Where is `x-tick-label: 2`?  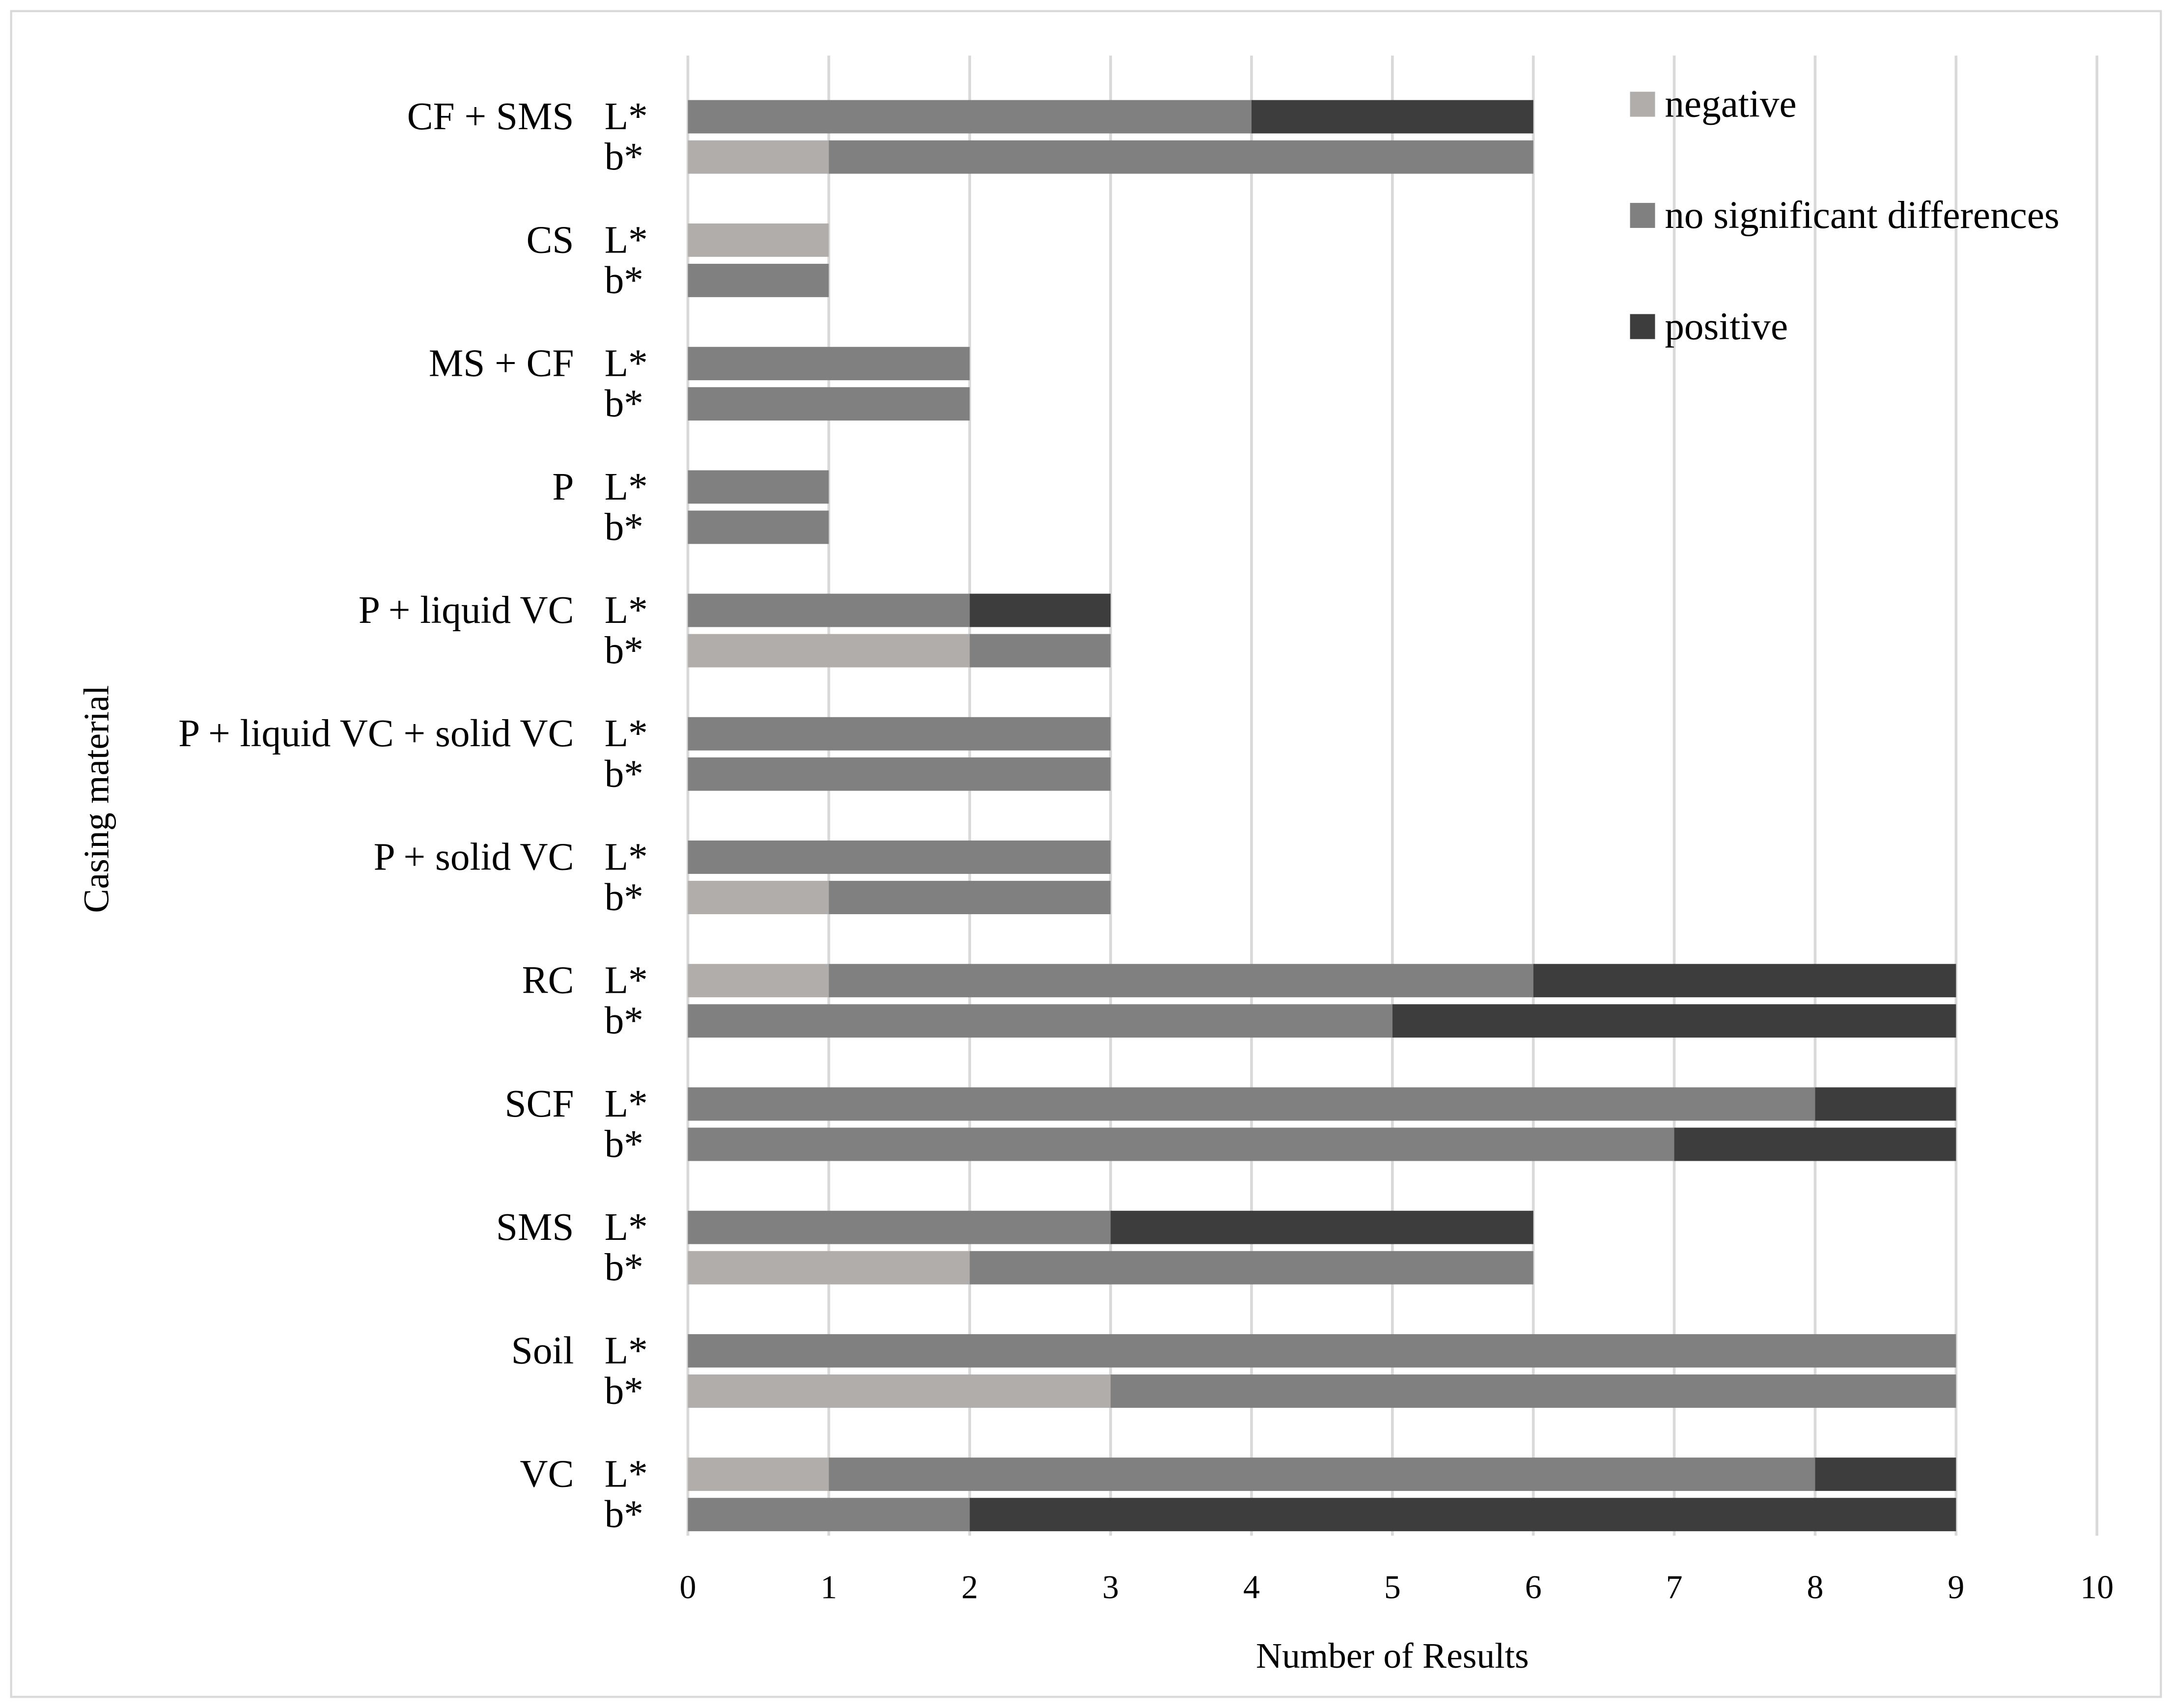 x-tick-label: 2 is located at coordinates (969, 1586).